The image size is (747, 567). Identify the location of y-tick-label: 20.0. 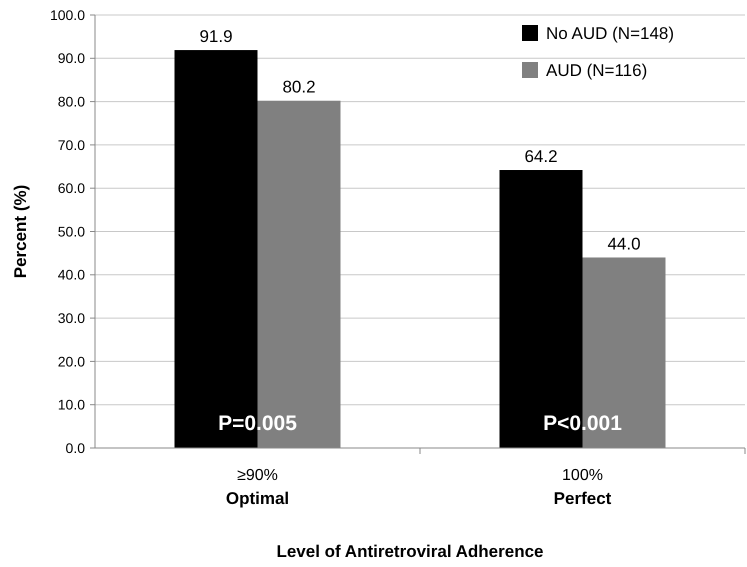
(72, 361).